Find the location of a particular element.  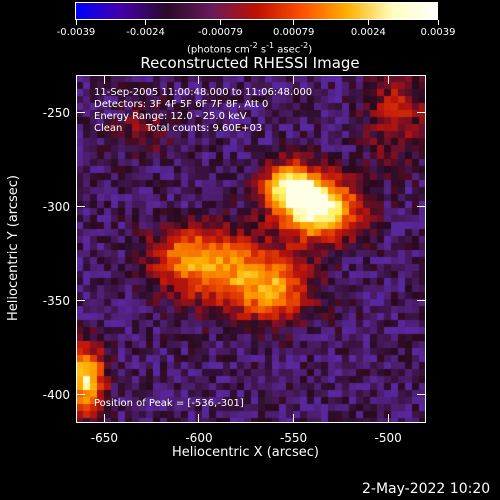

colorbar-unit-label: (photons cm-2 s-1 asec-2) is located at coordinates (250, 48).